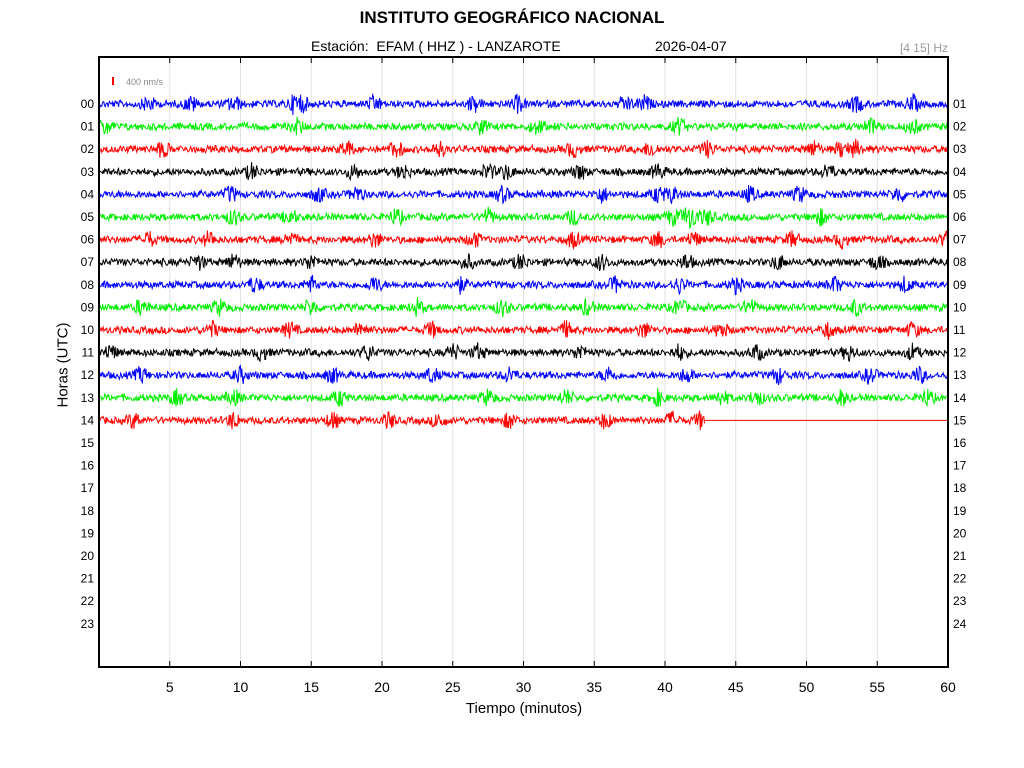  I want to click on hour-label-right: 05, so click(960, 194).